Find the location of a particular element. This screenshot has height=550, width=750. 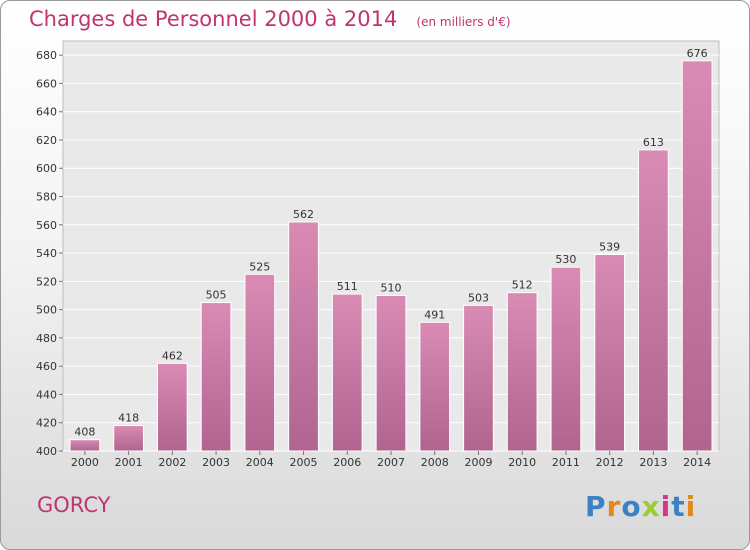

bar-value-label: 408 is located at coordinates (84, 432).